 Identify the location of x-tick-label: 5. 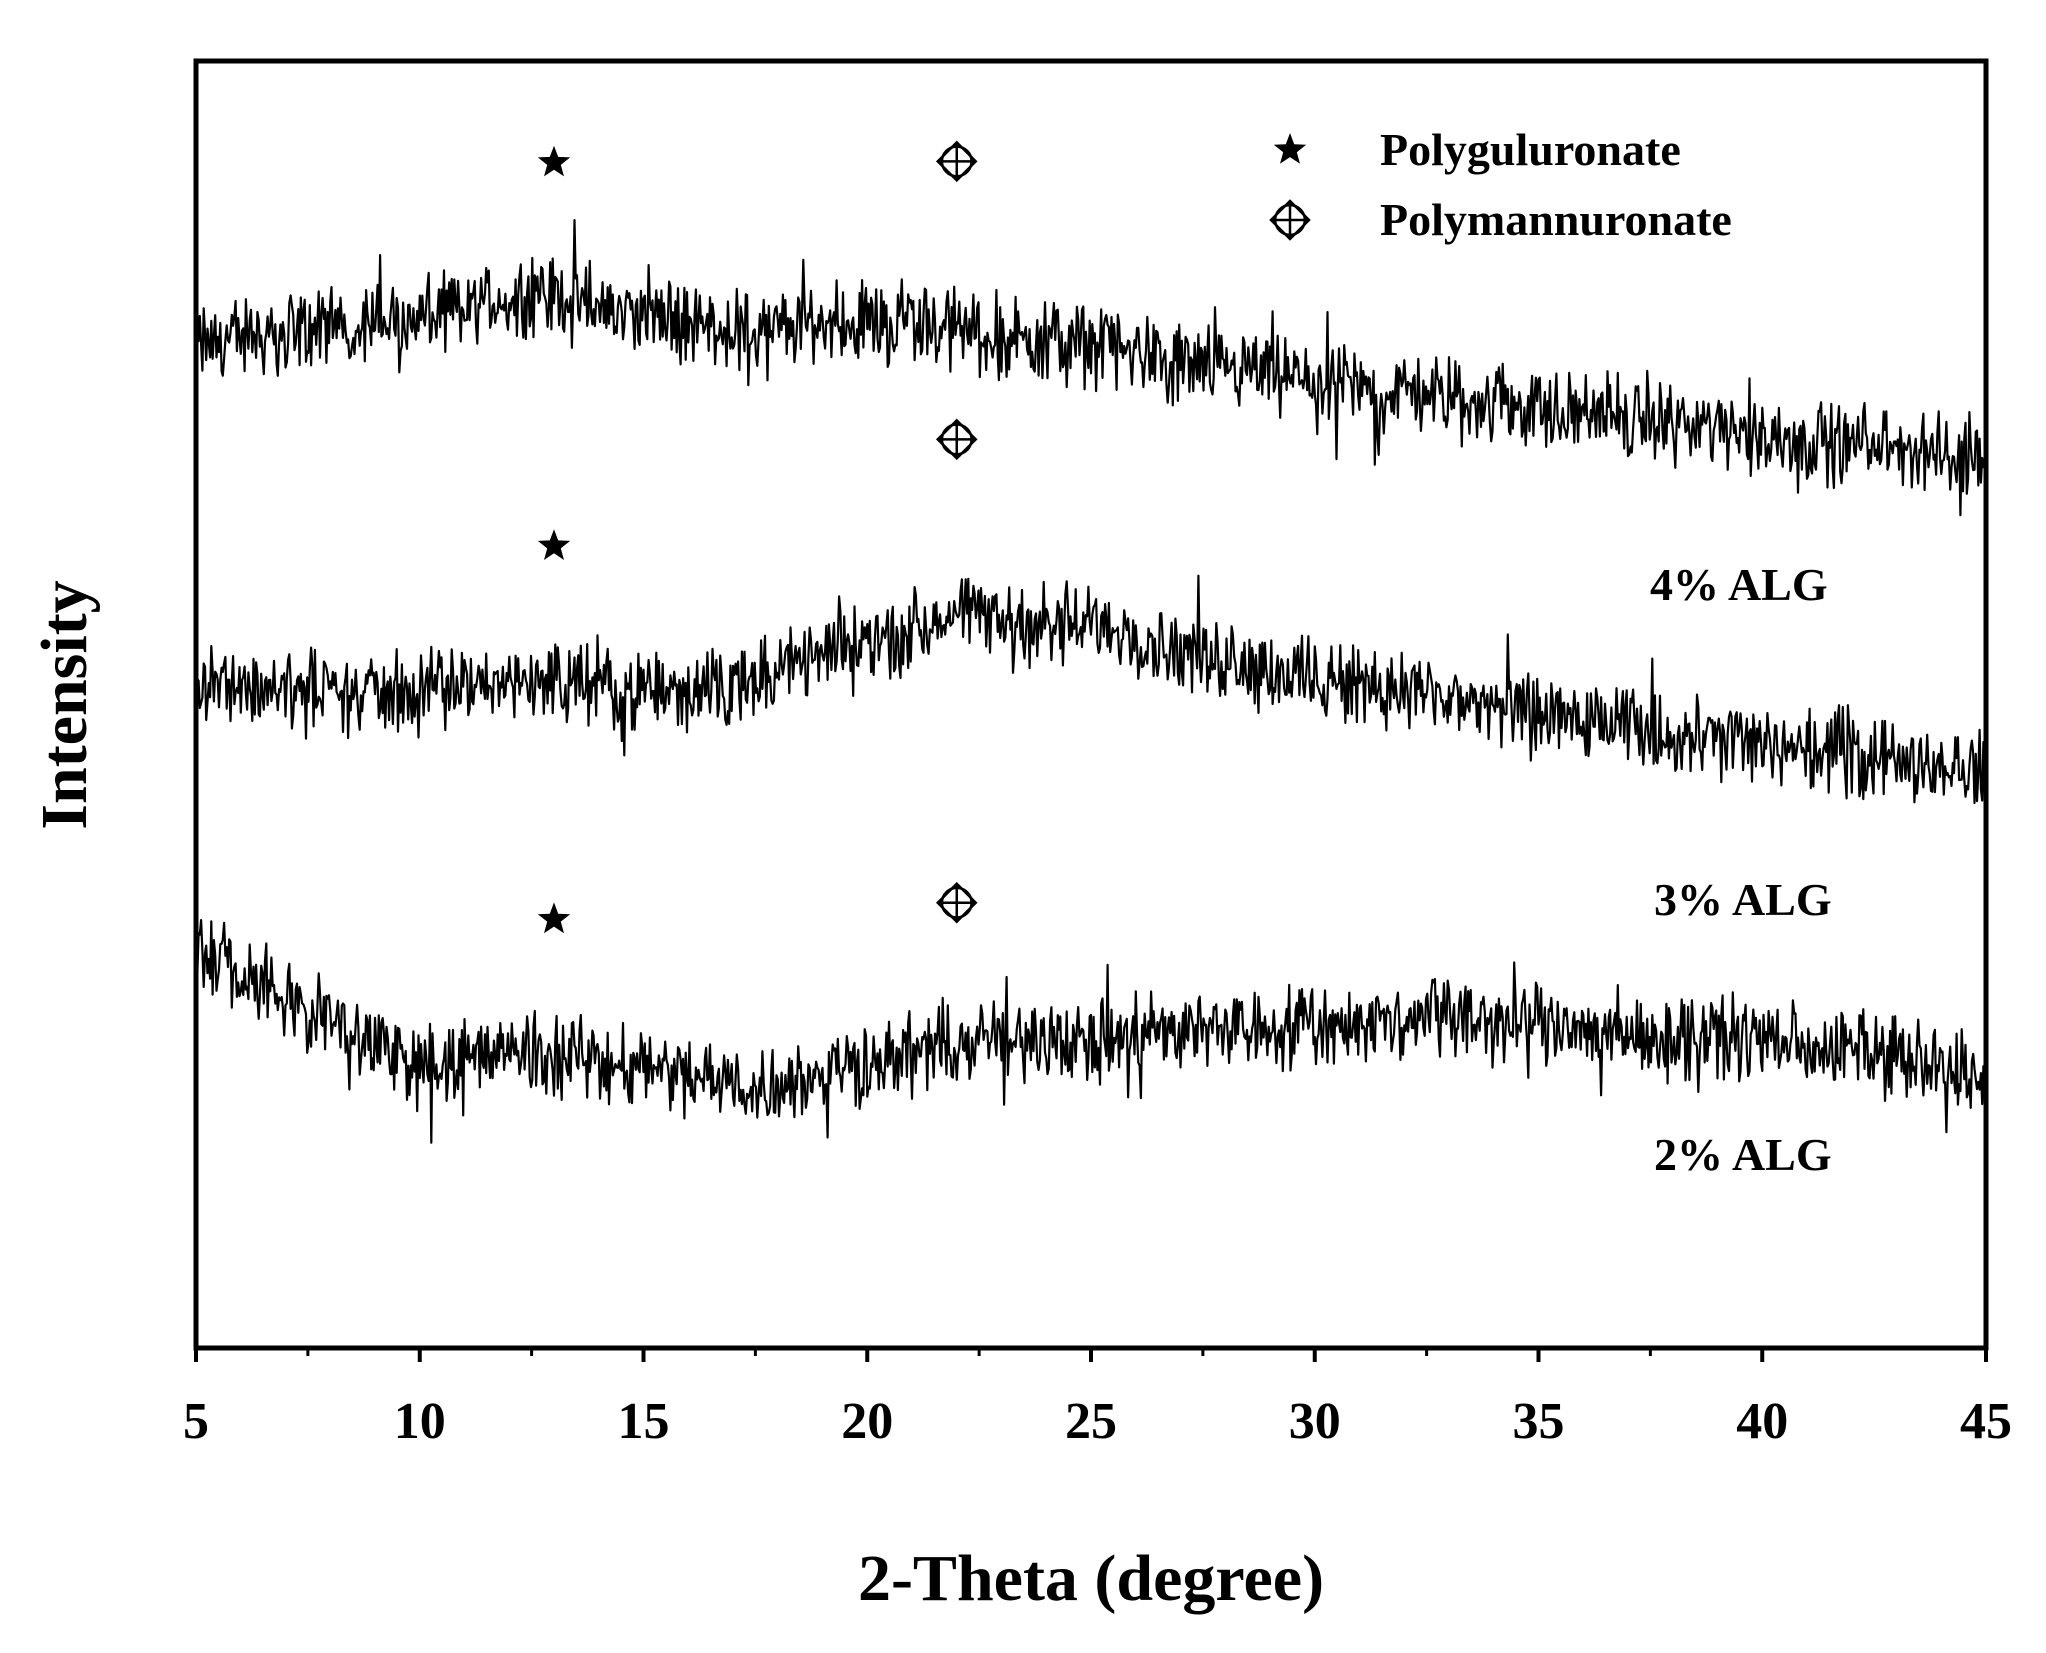
(196, 1421).